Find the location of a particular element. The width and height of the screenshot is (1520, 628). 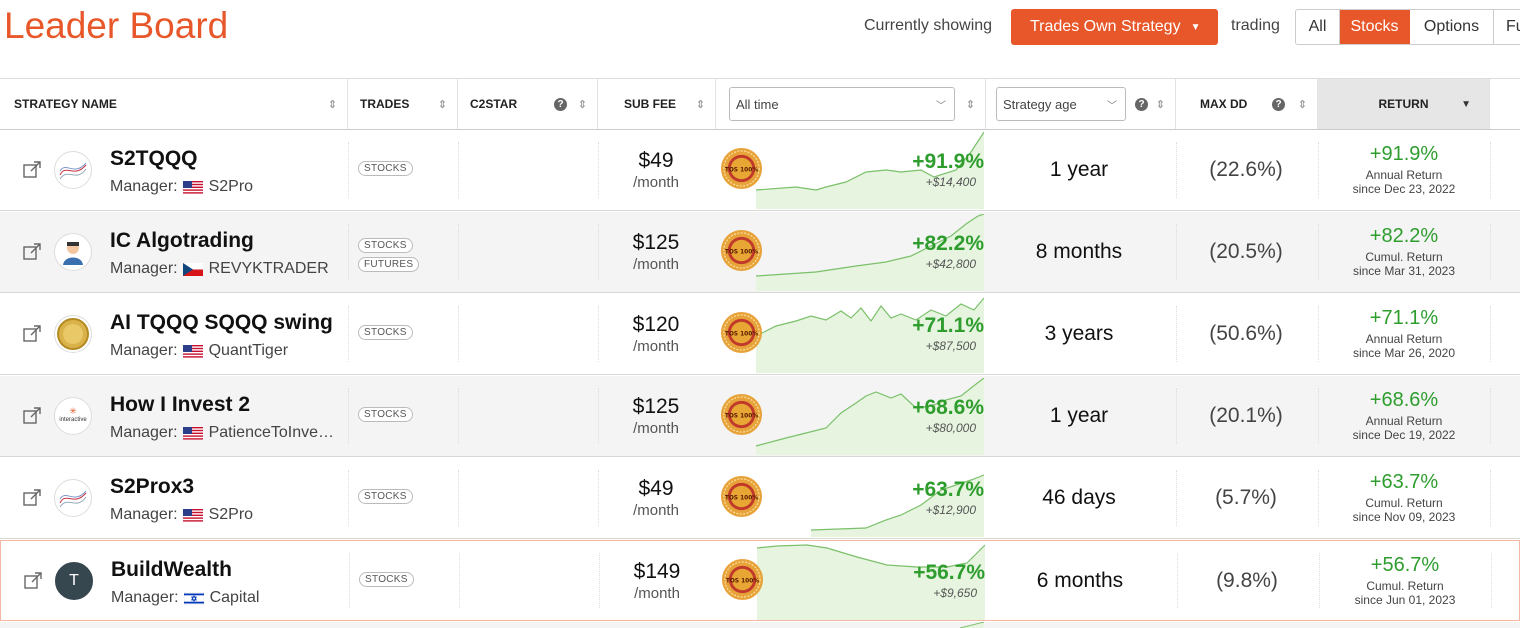

avatar: T is located at coordinates (74, 581).